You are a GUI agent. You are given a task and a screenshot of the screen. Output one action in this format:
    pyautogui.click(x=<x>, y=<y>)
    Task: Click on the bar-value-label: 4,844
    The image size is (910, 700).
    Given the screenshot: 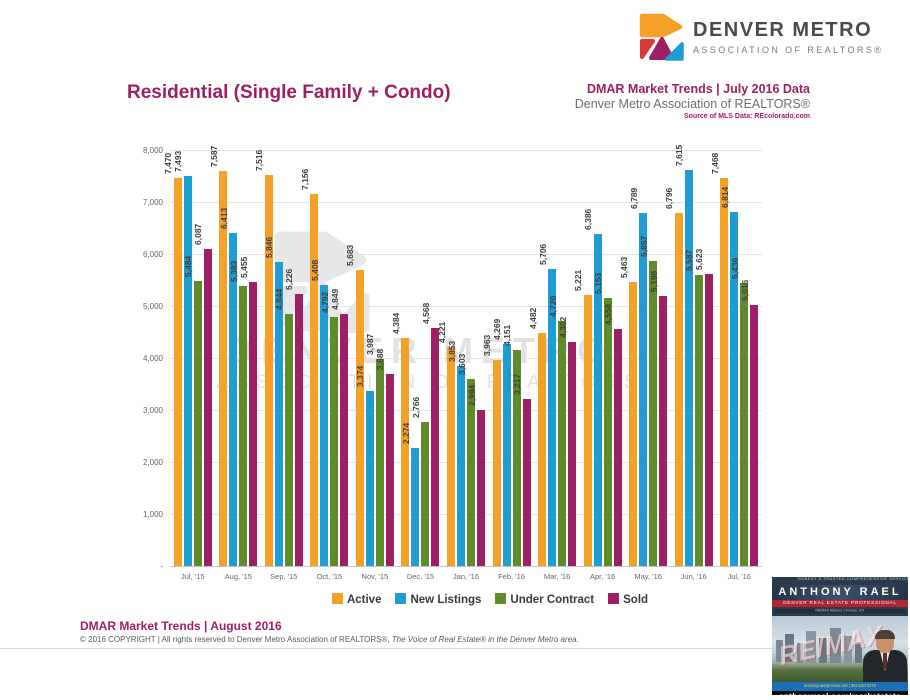 What is the action you would take?
    pyautogui.click(x=279, y=299)
    